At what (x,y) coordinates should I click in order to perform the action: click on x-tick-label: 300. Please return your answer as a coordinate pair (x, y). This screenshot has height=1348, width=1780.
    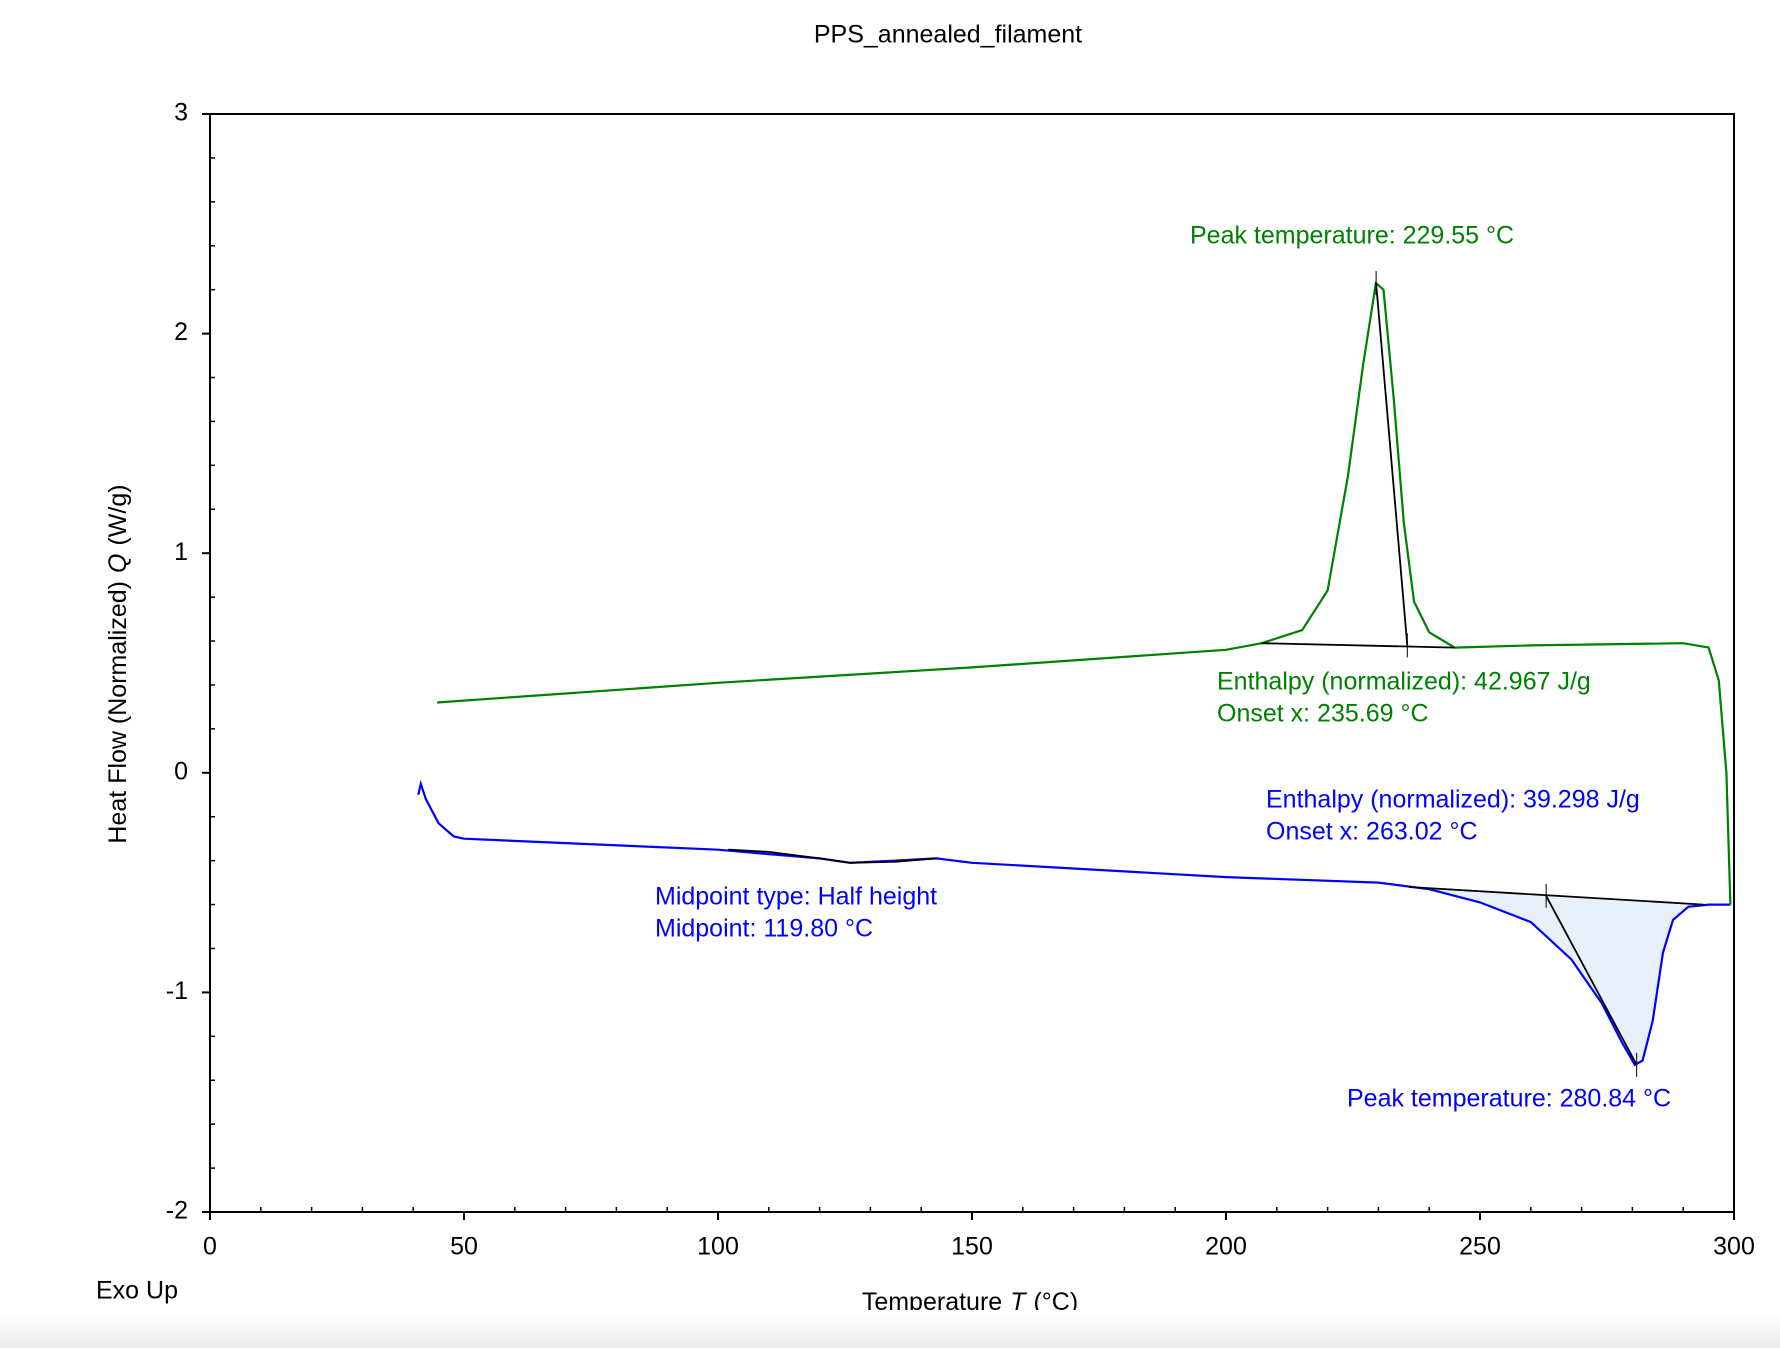
    Looking at the image, I should click on (1734, 1247).